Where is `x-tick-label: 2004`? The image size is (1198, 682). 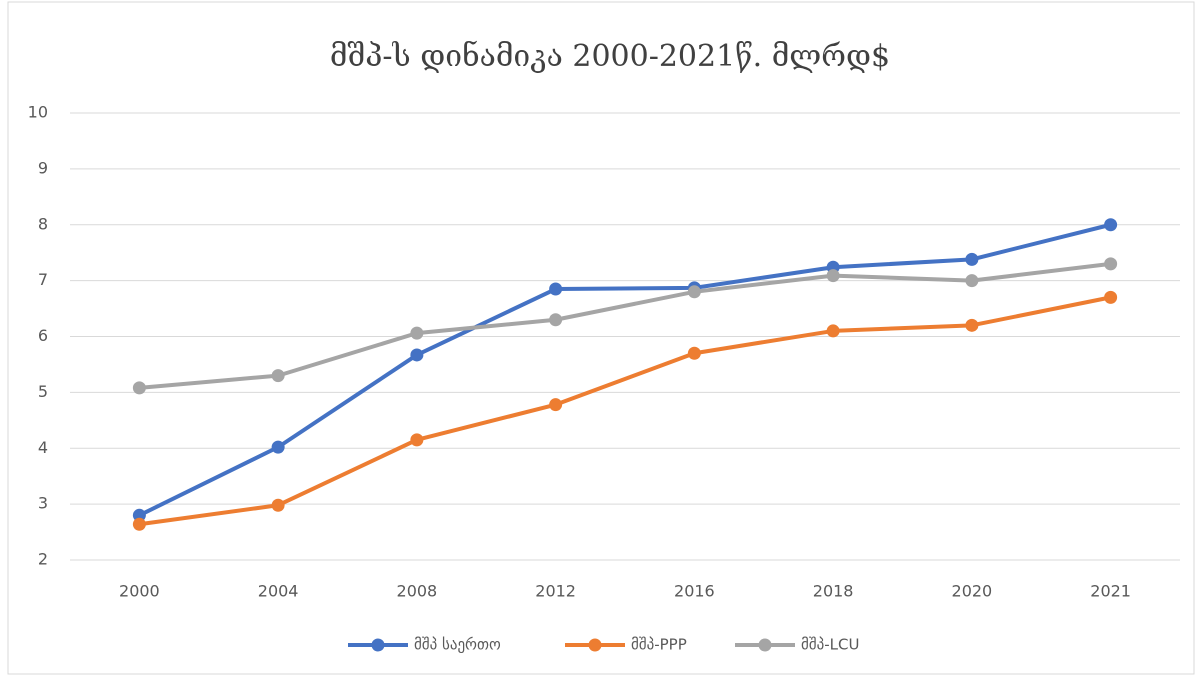 x-tick-label: 2004 is located at coordinates (278, 591).